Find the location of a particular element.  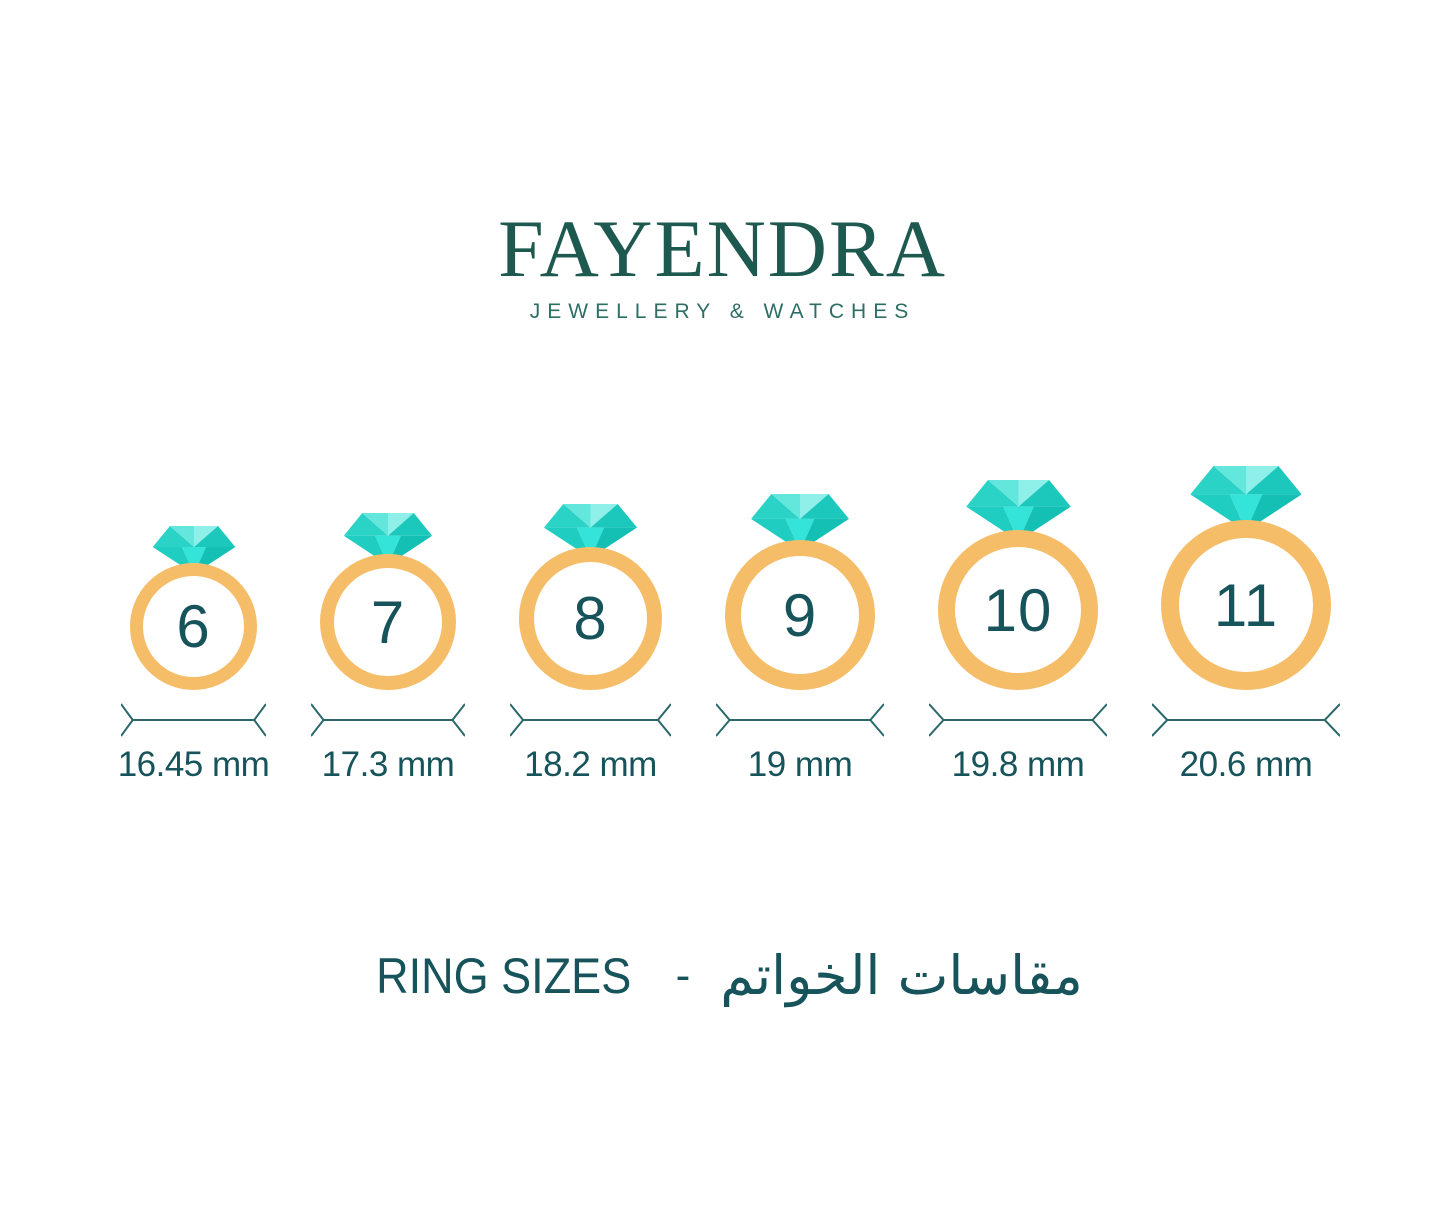

ring-band: 9 is located at coordinates (800, 615).